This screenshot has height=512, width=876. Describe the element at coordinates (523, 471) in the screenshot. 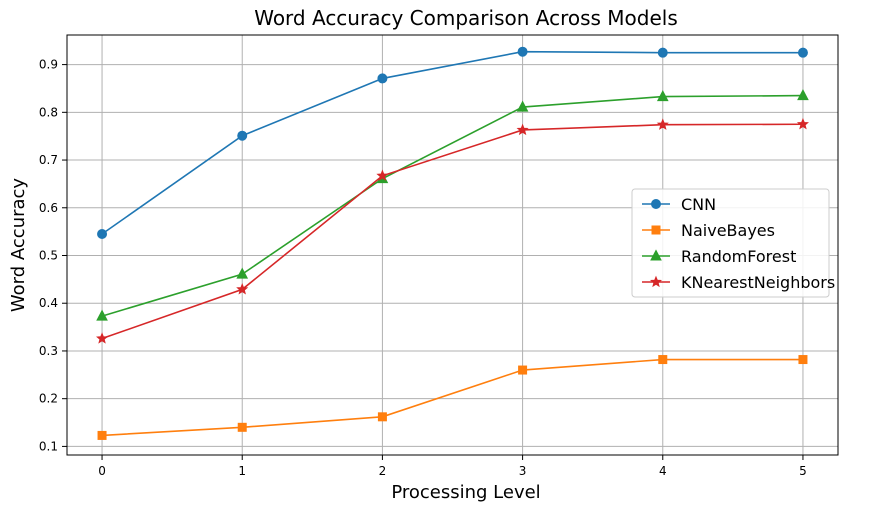

I see `x-tick-label: 3` at that location.